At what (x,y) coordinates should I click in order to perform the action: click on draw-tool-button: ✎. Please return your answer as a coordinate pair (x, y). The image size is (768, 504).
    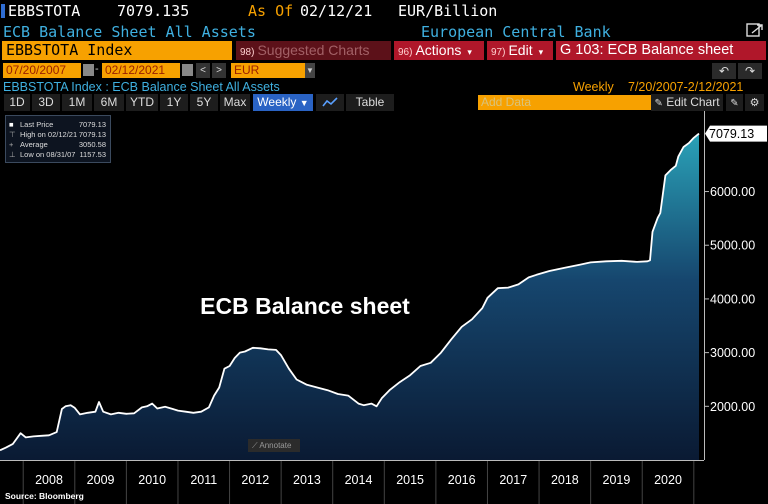
    Looking at the image, I should click on (734, 102).